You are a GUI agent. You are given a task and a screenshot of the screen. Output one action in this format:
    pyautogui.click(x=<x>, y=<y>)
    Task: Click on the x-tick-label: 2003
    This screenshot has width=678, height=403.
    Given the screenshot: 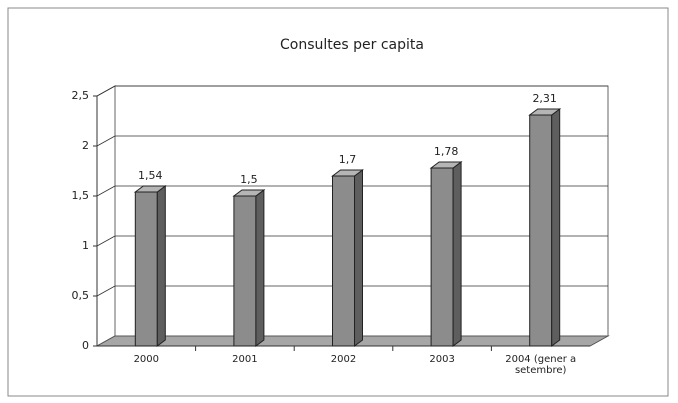 What is the action you would take?
    pyautogui.click(x=442, y=359)
    